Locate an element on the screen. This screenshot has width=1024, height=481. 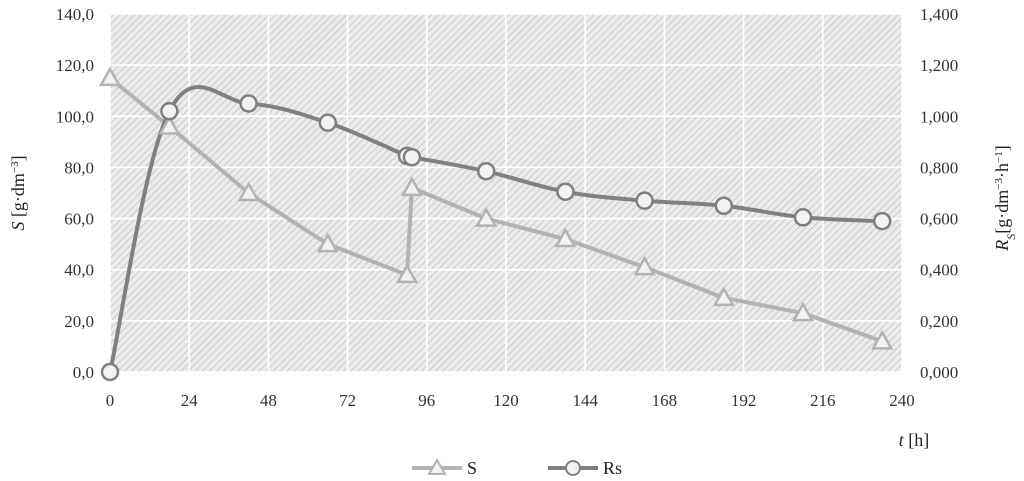
y-left-tick-label: 60,0 is located at coordinates (79, 219).